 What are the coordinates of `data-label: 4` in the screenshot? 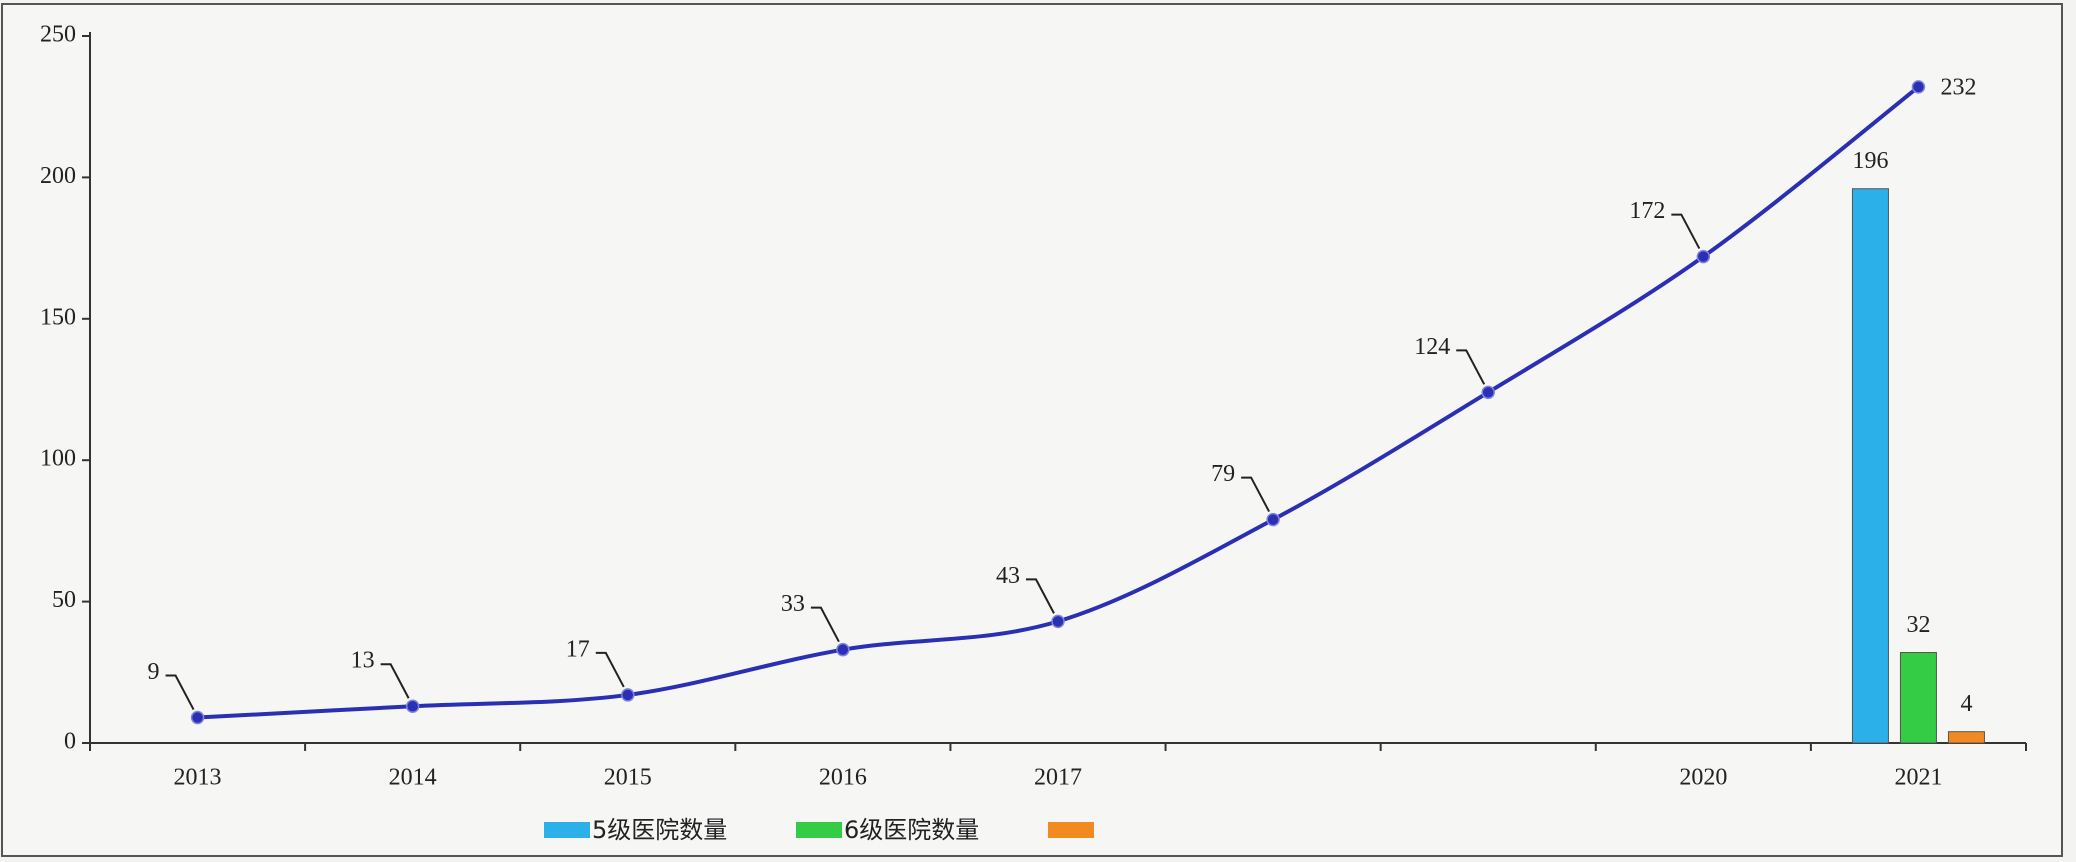 It's located at (1966, 704).